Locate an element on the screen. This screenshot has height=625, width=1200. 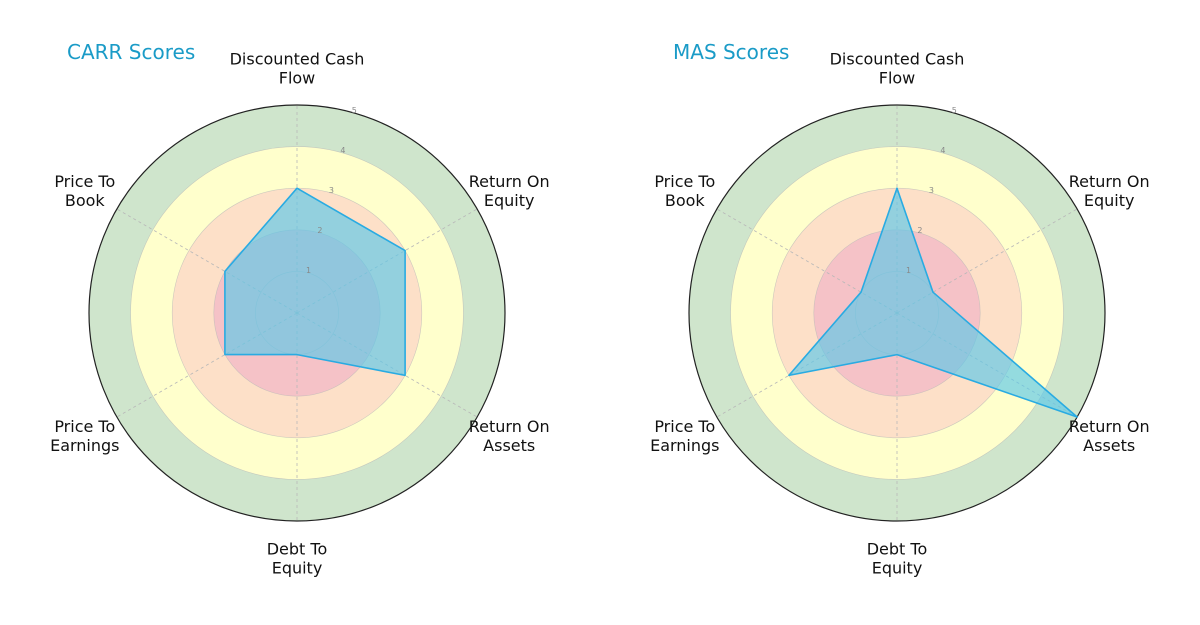
carr-axis-label-3: Debt To Equity is located at coordinates (297, 559).